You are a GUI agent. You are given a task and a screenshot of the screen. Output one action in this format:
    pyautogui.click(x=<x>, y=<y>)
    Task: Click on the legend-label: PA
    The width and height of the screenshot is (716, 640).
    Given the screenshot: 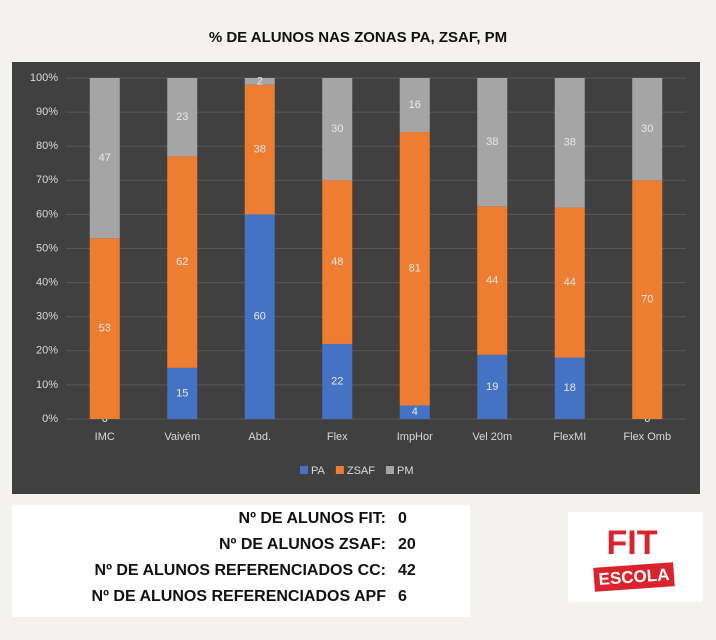 What is the action you would take?
    pyautogui.click(x=318, y=471)
    